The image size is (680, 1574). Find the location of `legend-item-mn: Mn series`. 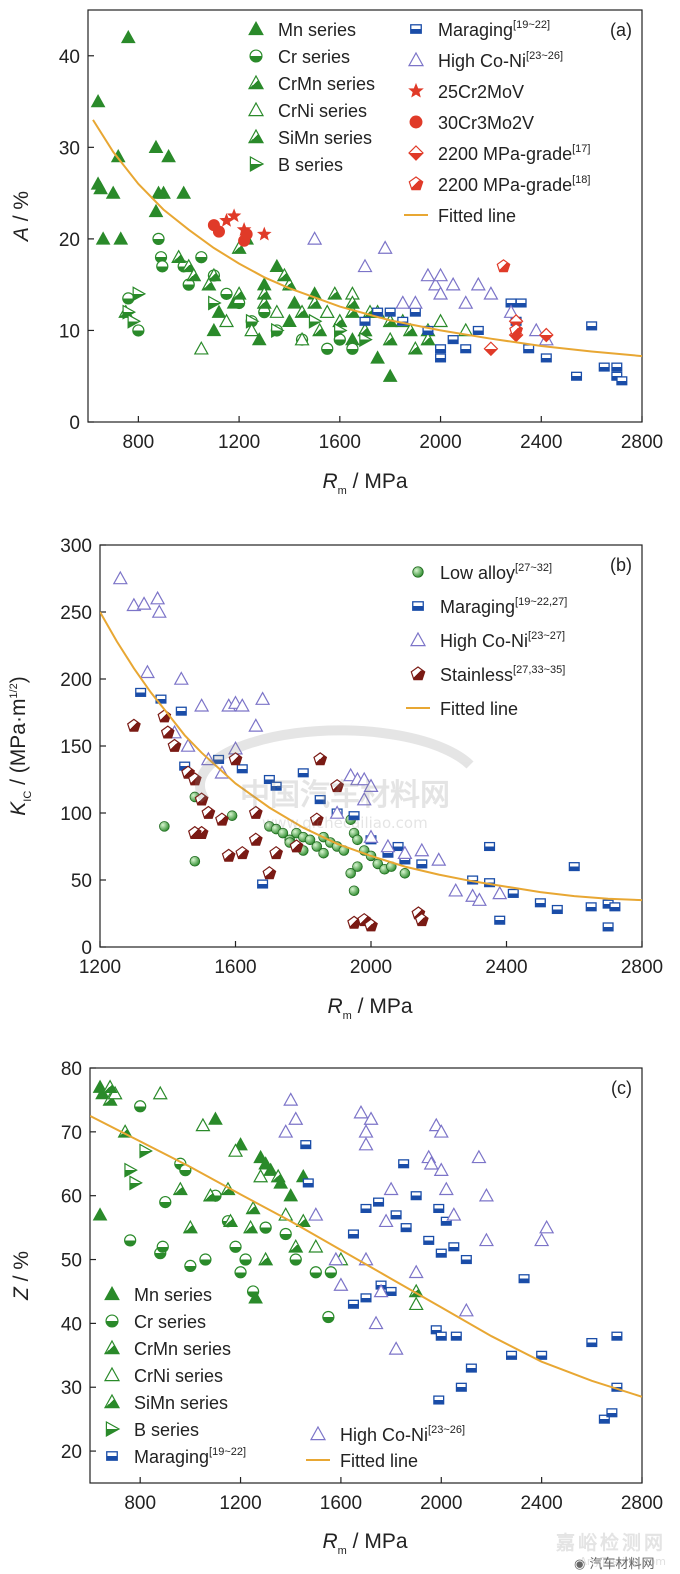

legend-item-mn: Mn series is located at coordinates (158, 1295).